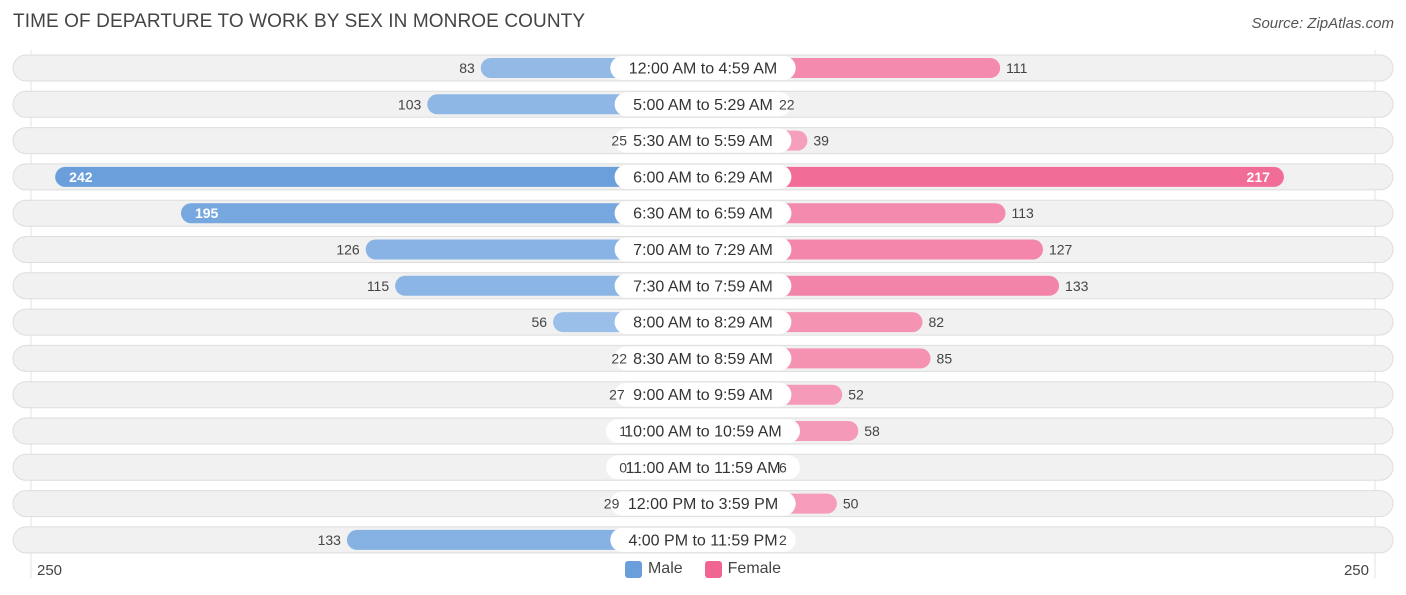  I want to click on male-value-label: 1, so click(623, 431).